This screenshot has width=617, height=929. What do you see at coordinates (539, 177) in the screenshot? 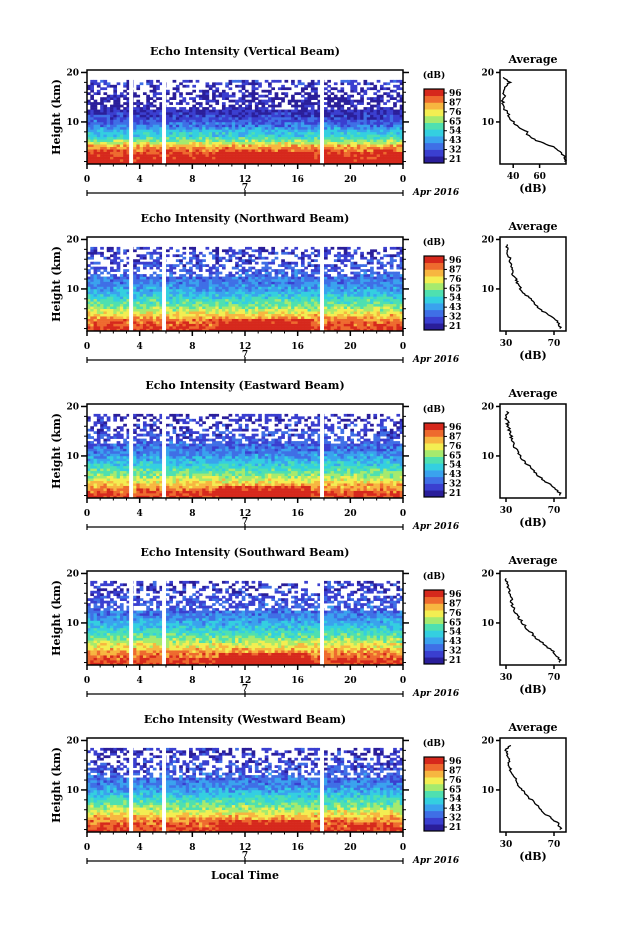
I see `average-x-tick-label: 60` at bounding box center [539, 177].